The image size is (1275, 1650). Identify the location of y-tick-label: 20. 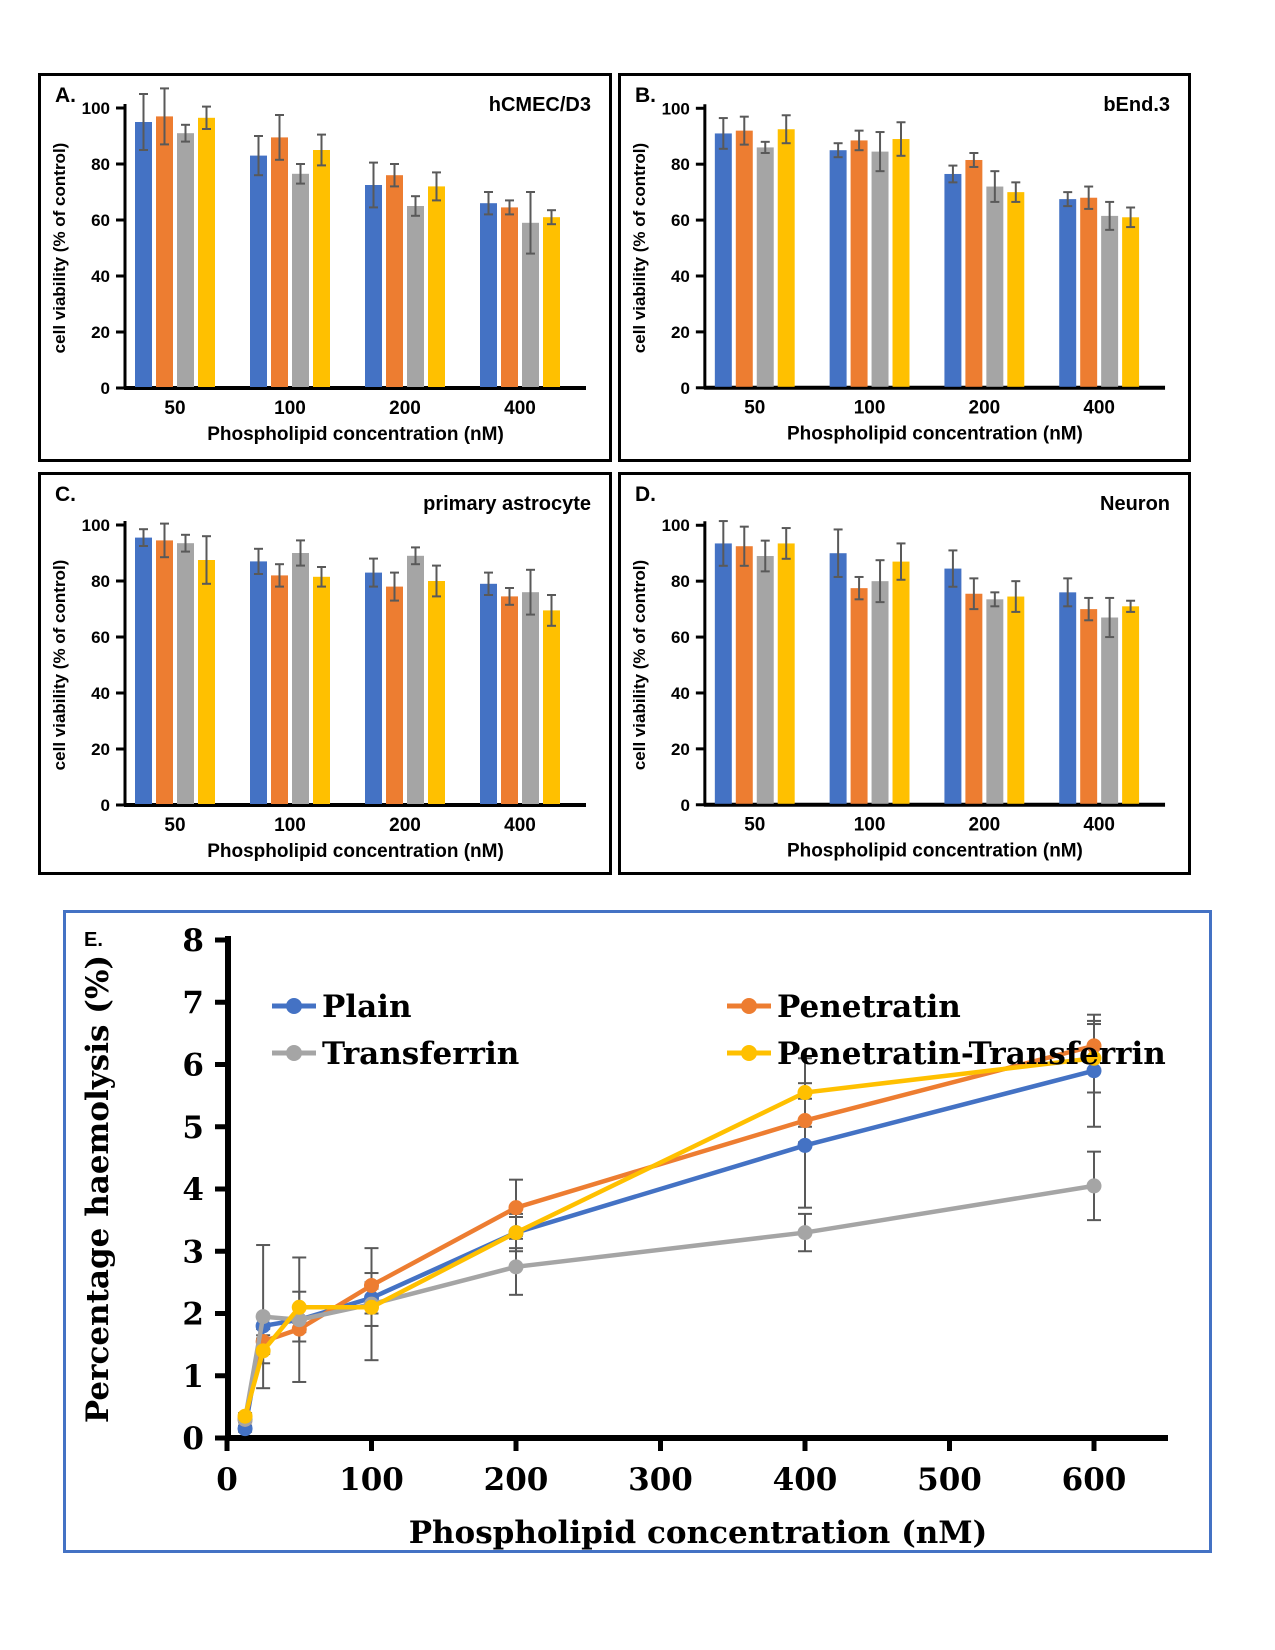
(680, 749).